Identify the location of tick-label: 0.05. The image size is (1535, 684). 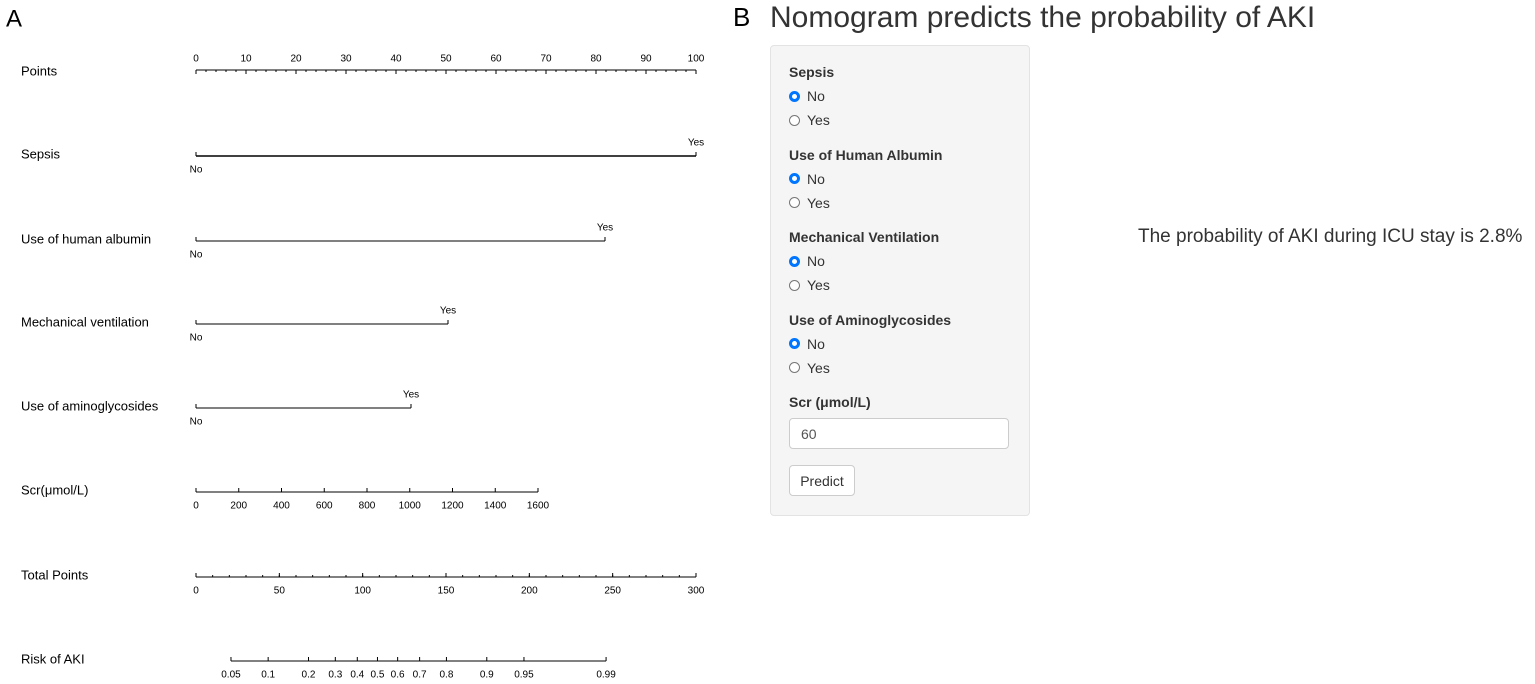
(231, 675).